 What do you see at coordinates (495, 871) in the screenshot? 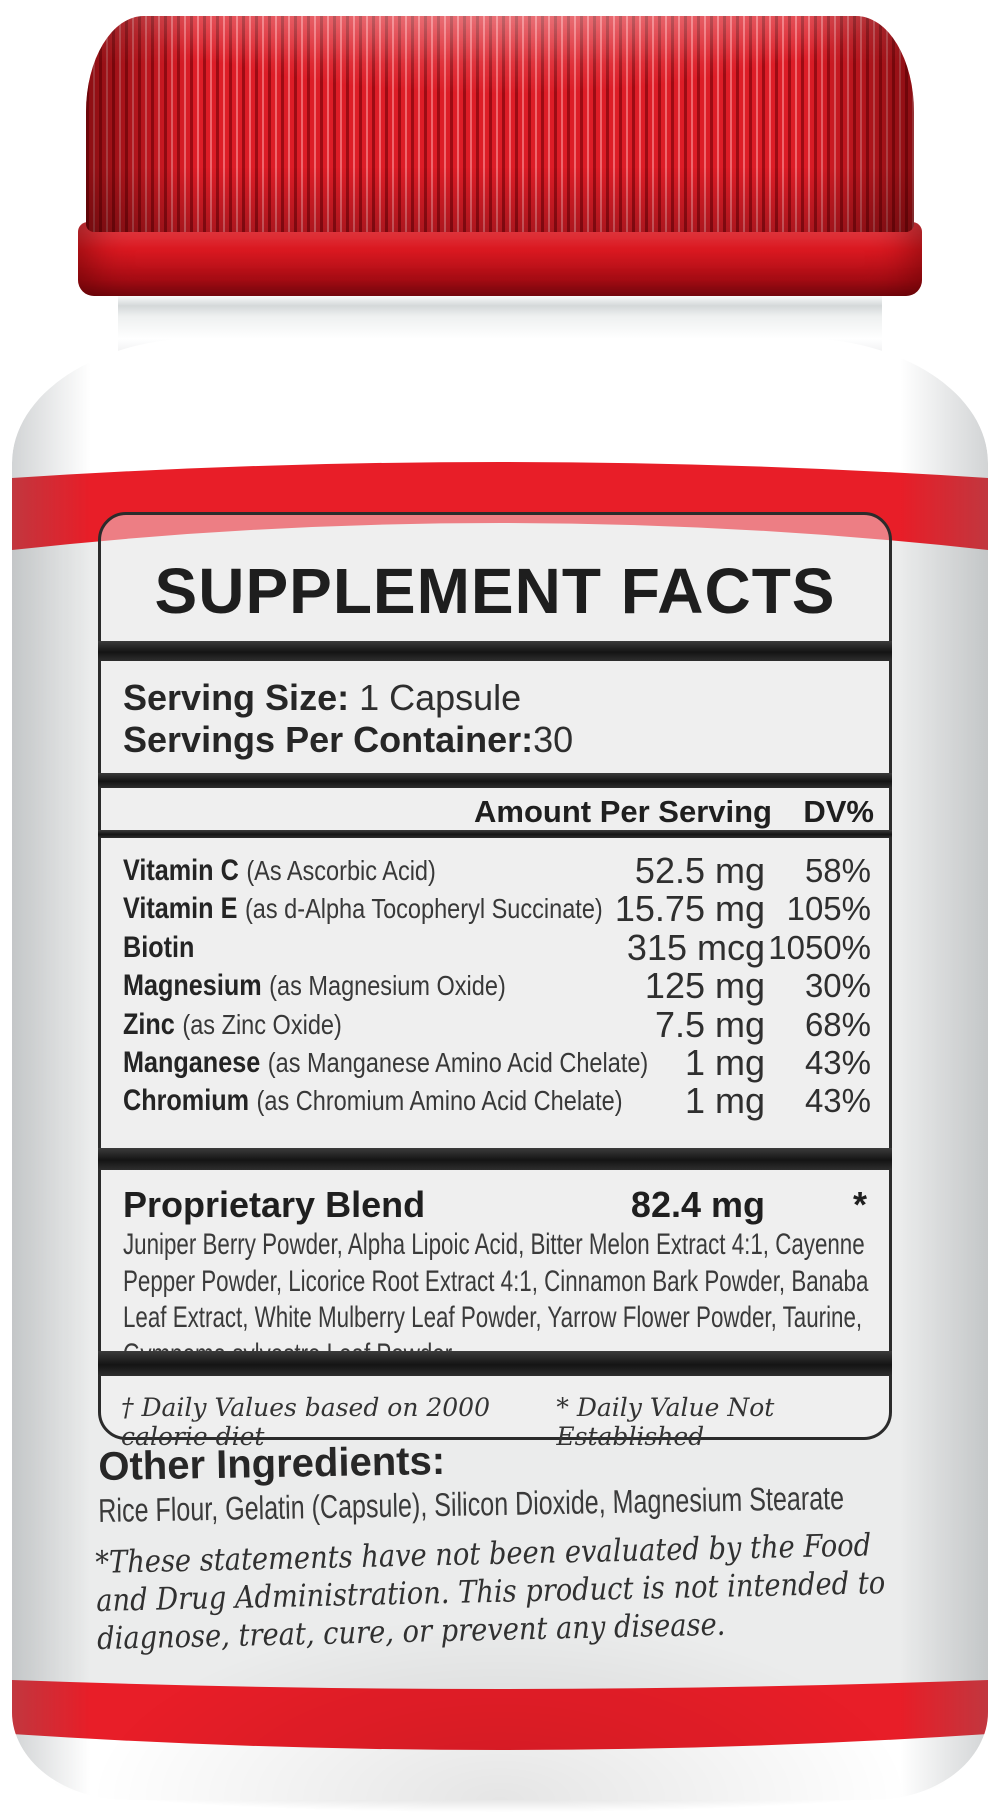
I see `nutrient-row: Vitamin C (As Ascorbic Acid) 52.5 mg 58%` at bounding box center [495, 871].